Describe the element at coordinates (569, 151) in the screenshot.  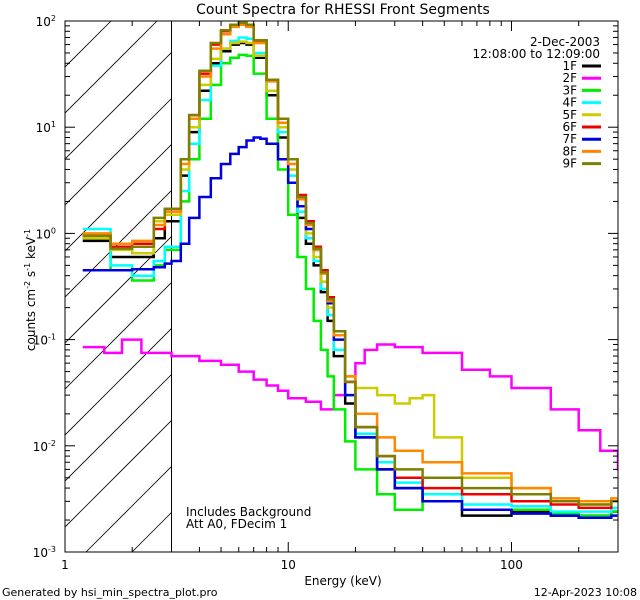
I see `legend-label-8f: 8F` at that location.